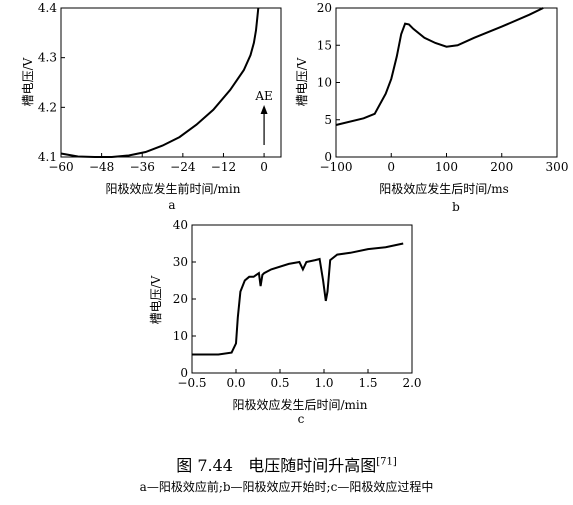  What do you see at coordinates (180, 299) in the screenshot?
I see `panel-c-y-tick-label-2: 20` at bounding box center [180, 299].